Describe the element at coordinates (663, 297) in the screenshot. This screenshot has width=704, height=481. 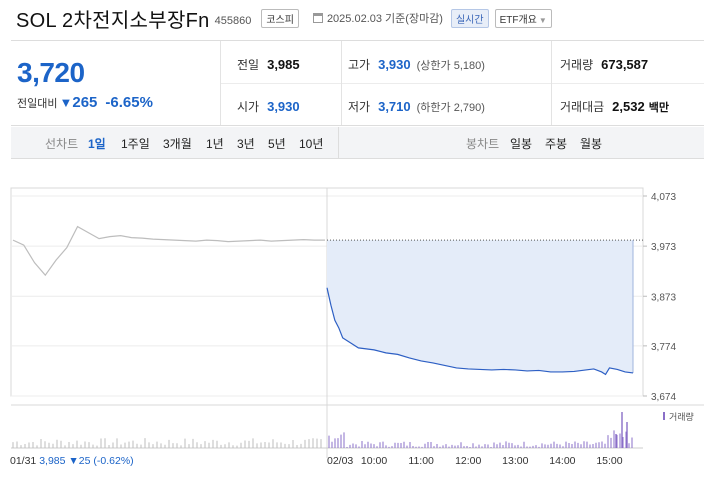
I see `y-tick-label: 3,873` at that location.